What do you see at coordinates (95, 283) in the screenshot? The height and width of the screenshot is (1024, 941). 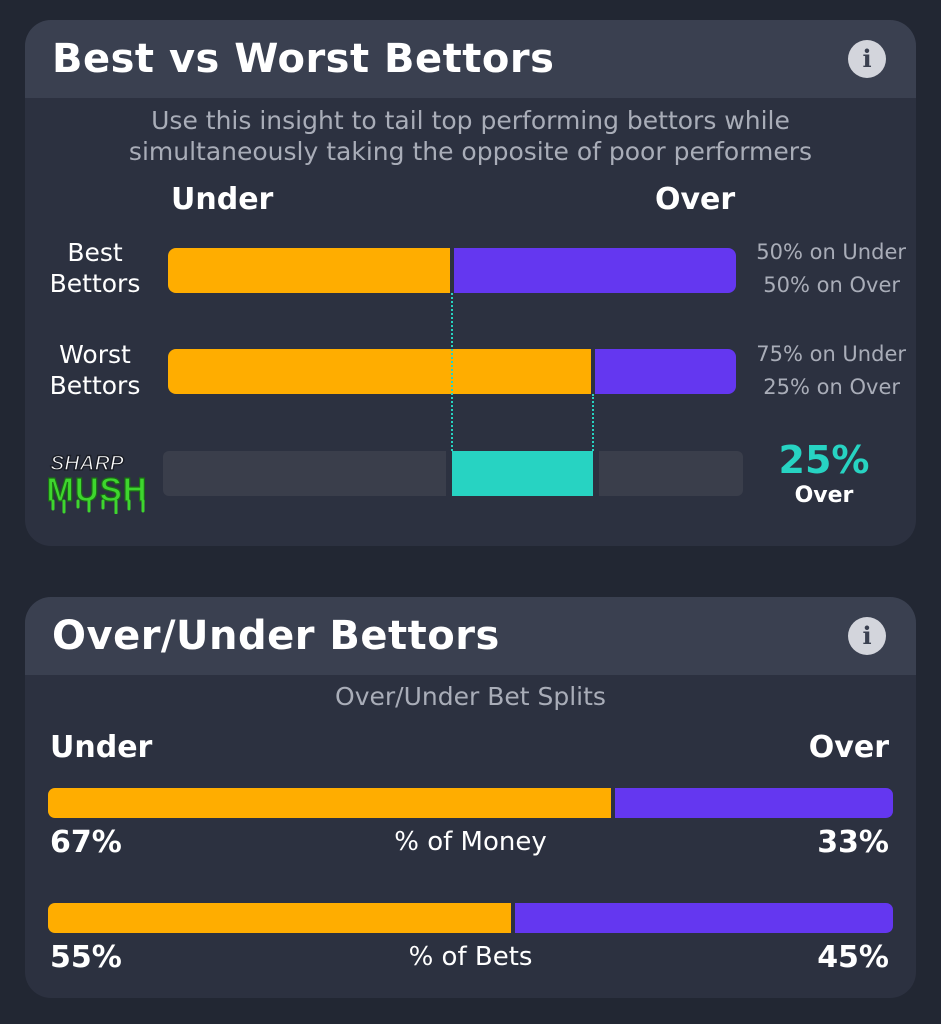 I see `best-bettors-label-line2: Bettors` at bounding box center [95, 283].